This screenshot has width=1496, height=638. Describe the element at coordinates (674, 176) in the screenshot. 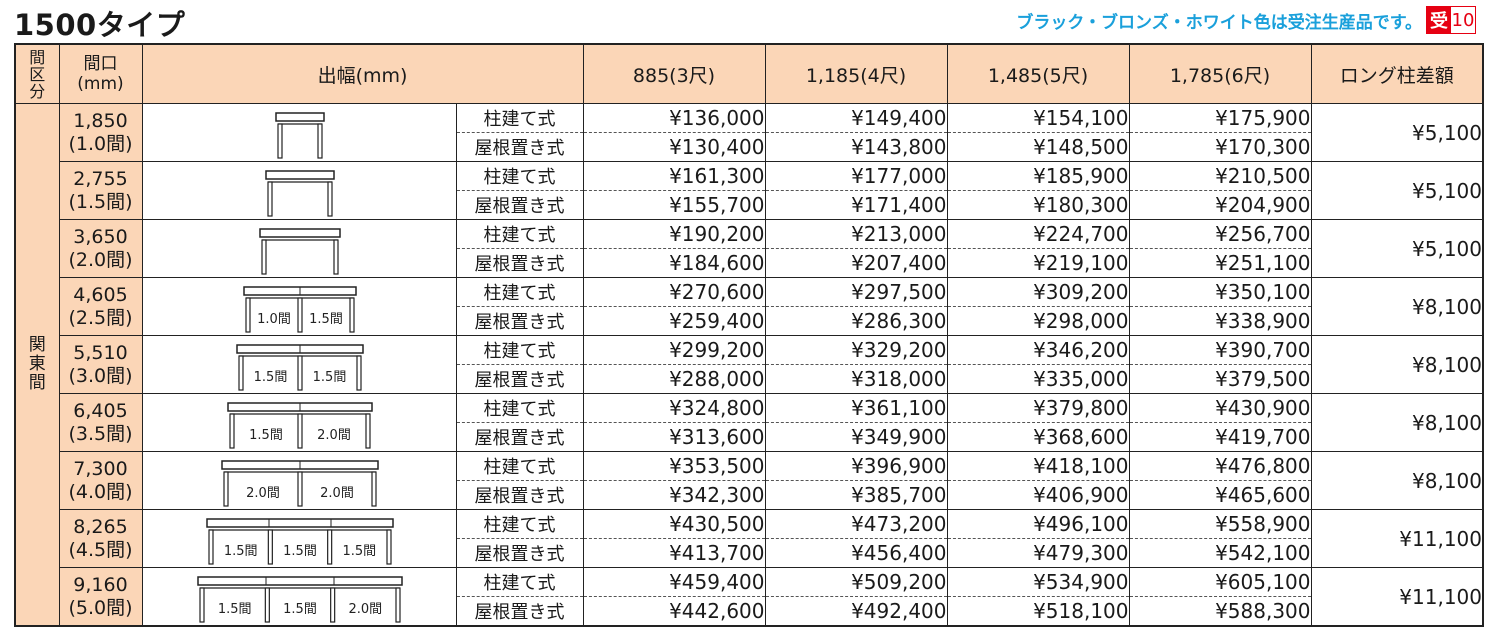

I see `price-cell: ¥161,300` at that location.